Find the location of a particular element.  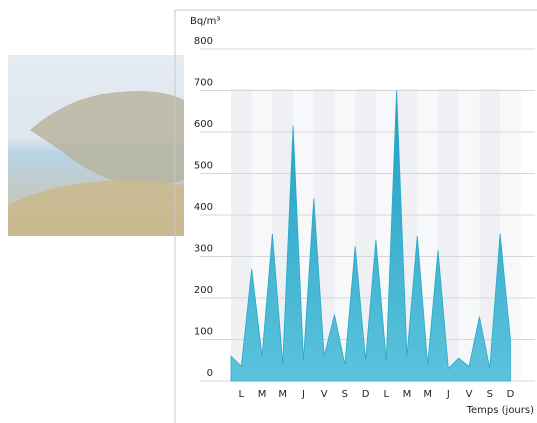

y-tick-label: 600 is located at coordinates (203, 124).